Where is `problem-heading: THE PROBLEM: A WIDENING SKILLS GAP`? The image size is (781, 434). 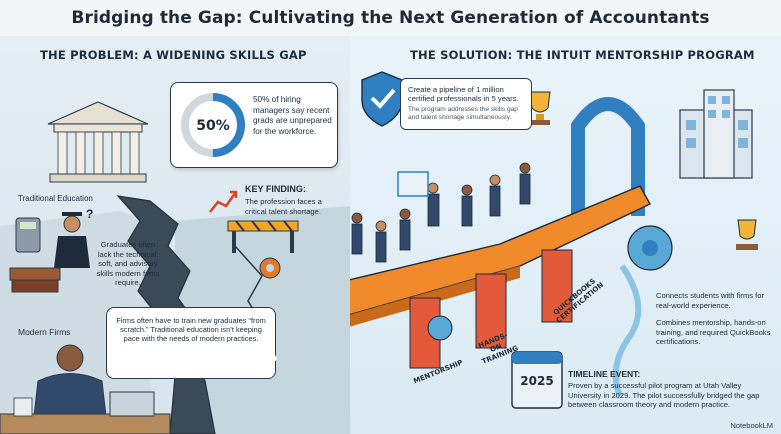
problem-heading: THE PROBLEM: A WIDENING SKILLS GAP is located at coordinates (173, 55).